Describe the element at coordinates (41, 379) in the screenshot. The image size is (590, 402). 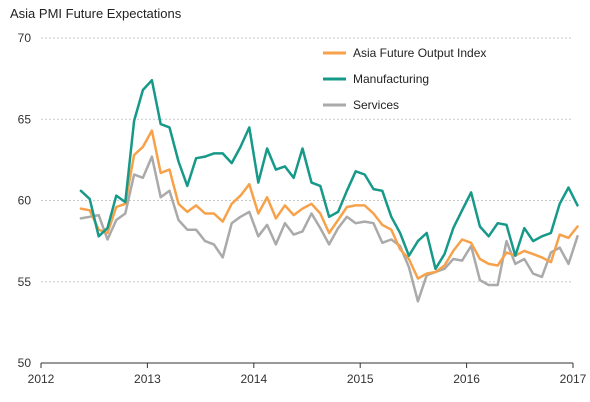
I see `x-tick-label: 2012` at that location.